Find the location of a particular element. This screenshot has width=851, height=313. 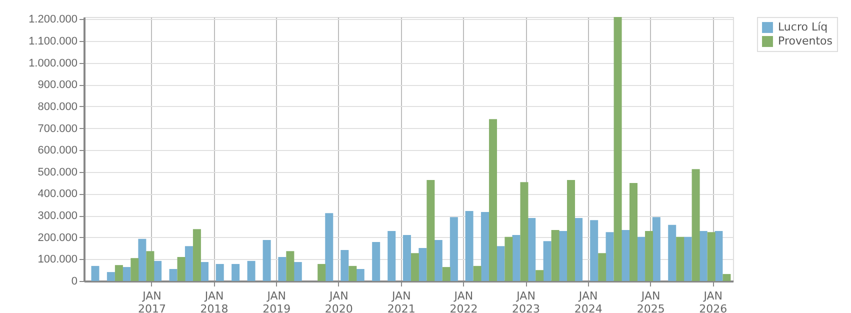

y-tick-label: 700.000 is located at coordinates (58, 128).